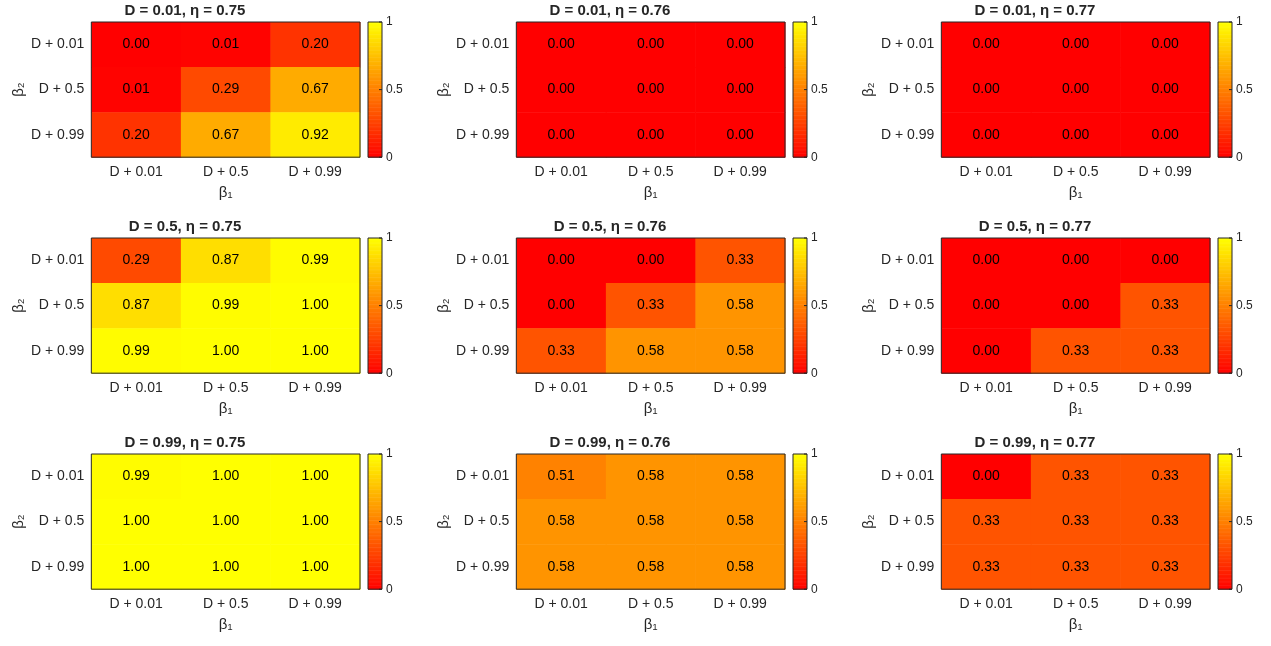 The image size is (1271, 646). I want to click on chart-title: D = 0.5, η = 0.75, so click(185, 226).